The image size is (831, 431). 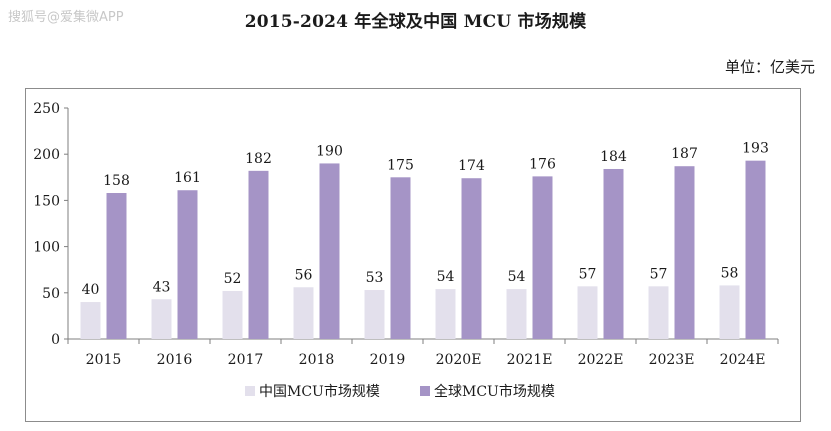 What do you see at coordinates (601, 360) in the screenshot?
I see `x-tick-label: 2022E` at bounding box center [601, 360].